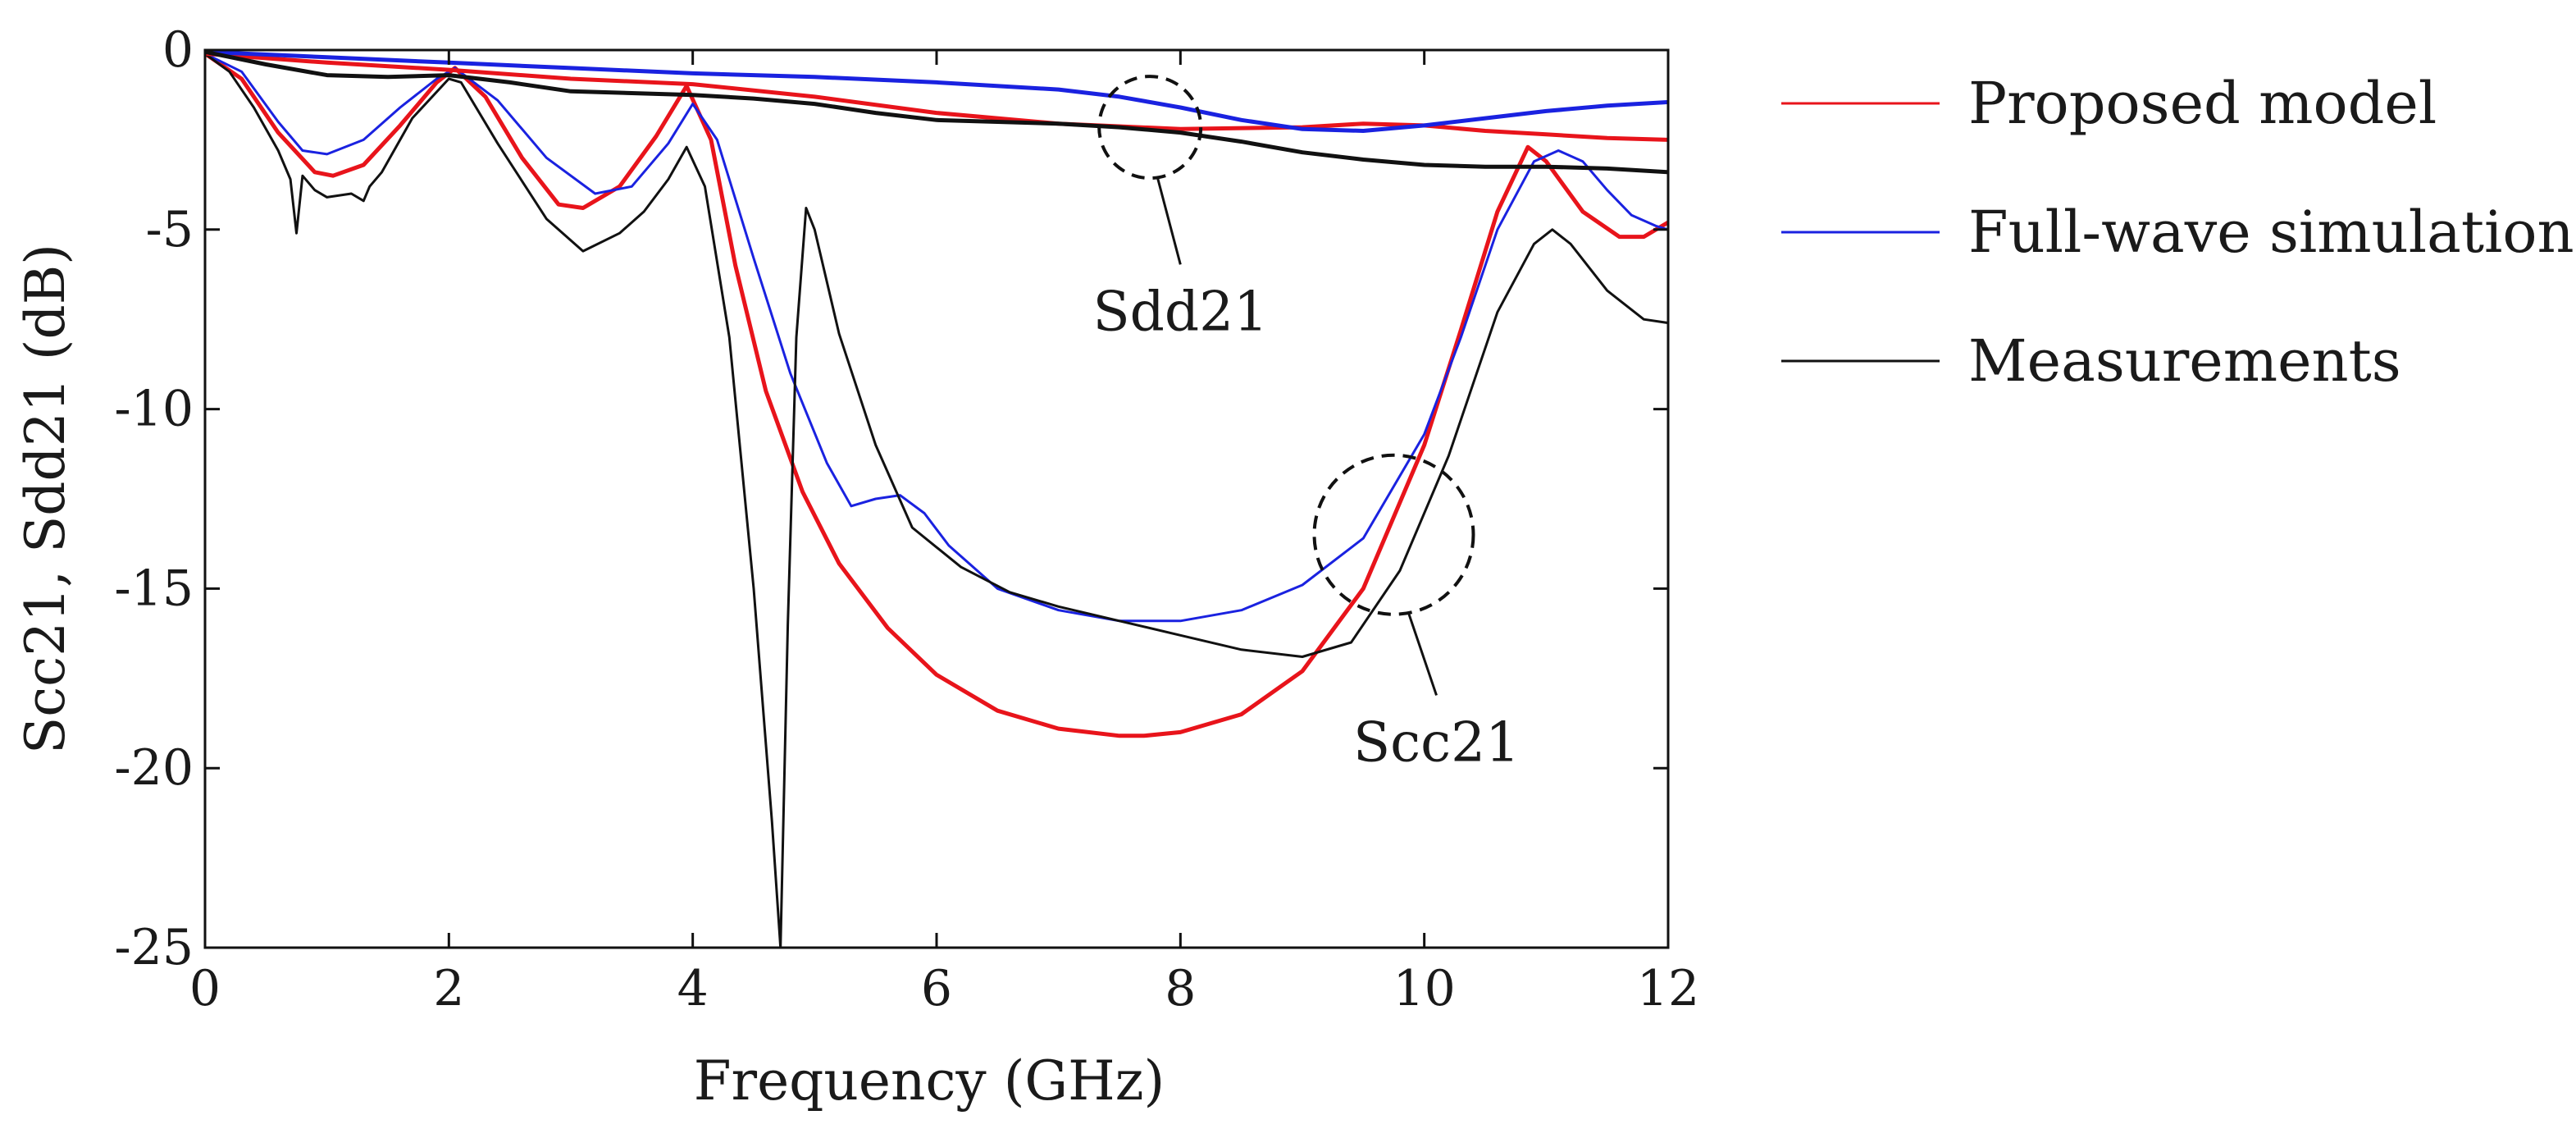  Describe the element at coordinates (1668, 988) in the screenshot. I see `x-tick-label: 12` at that location.